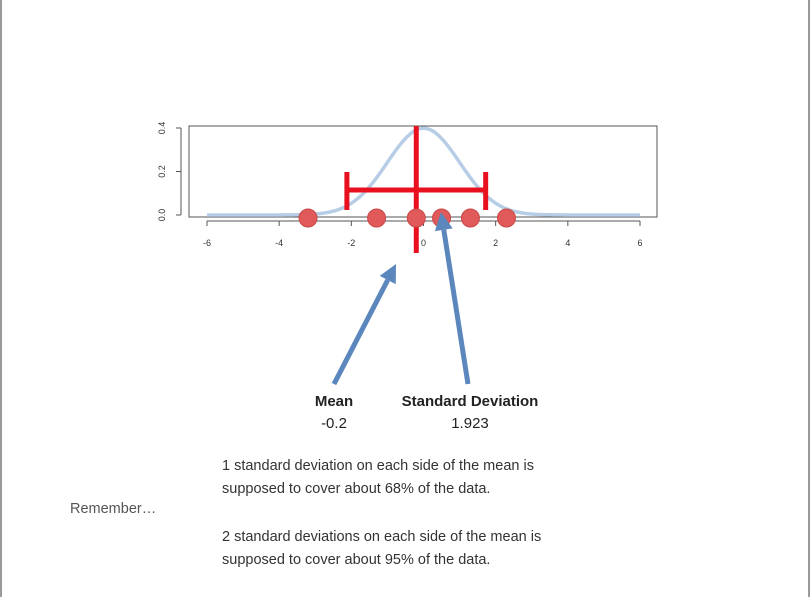 Image resolution: width=810 pixels, height=597 pixels. What do you see at coordinates (443, 222) in the screenshot?
I see `sd-arrow-head` at bounding box center [443, 222].